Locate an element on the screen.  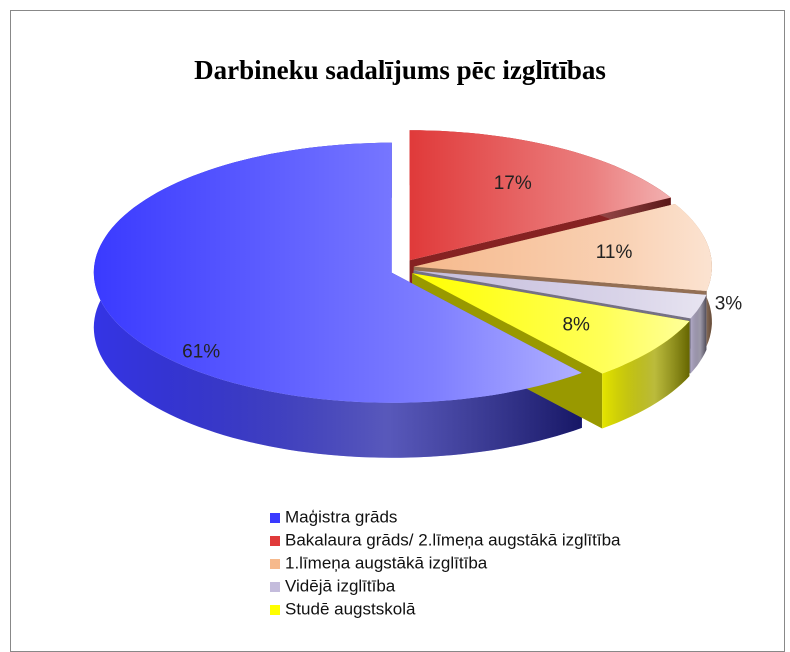
chart-title: Darbineku sadalījums pēc izglītības is located at coordinates (400, 70).